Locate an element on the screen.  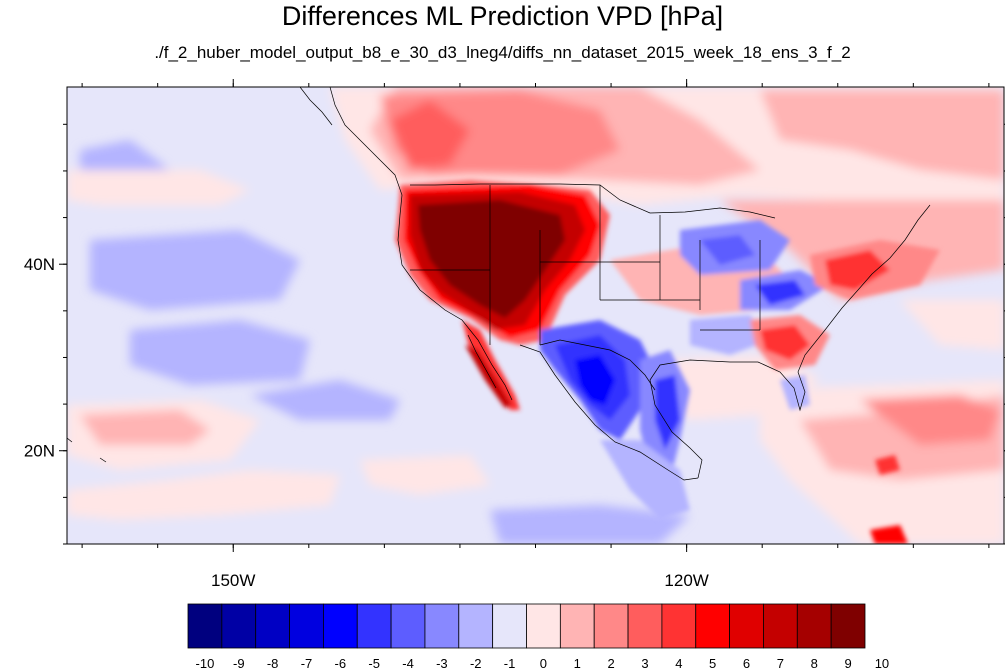
colorbar-label: 9 is located at coordinates (847, 663).